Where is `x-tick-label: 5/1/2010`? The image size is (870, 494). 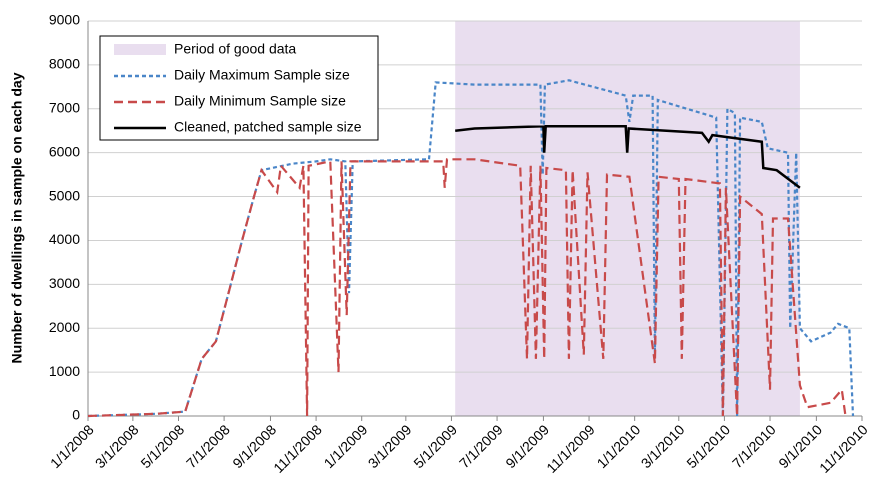 x-tick-label: 5/1/2010 is located at coordinates (708, 446).